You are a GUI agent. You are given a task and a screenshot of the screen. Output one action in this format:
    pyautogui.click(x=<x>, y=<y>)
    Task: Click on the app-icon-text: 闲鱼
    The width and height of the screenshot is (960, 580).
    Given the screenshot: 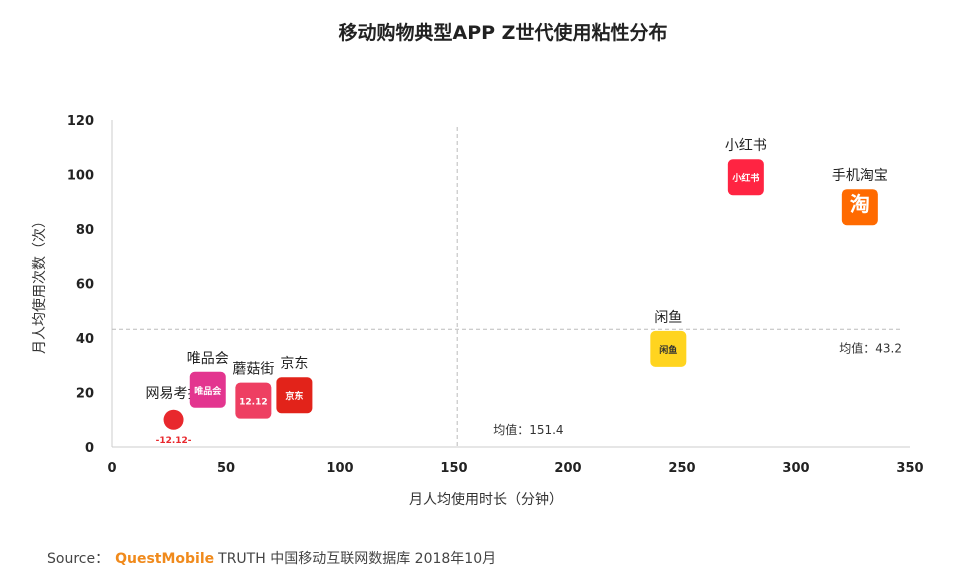 What is the action you would take?
    pyautogui.click(x=668, y=350)
    